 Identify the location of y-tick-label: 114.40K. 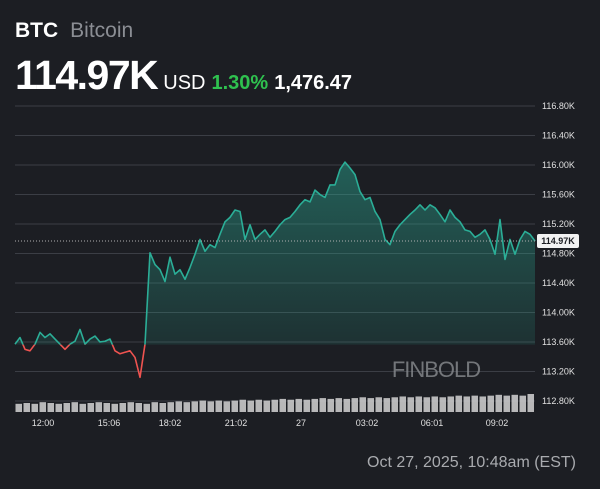
(558, 283).